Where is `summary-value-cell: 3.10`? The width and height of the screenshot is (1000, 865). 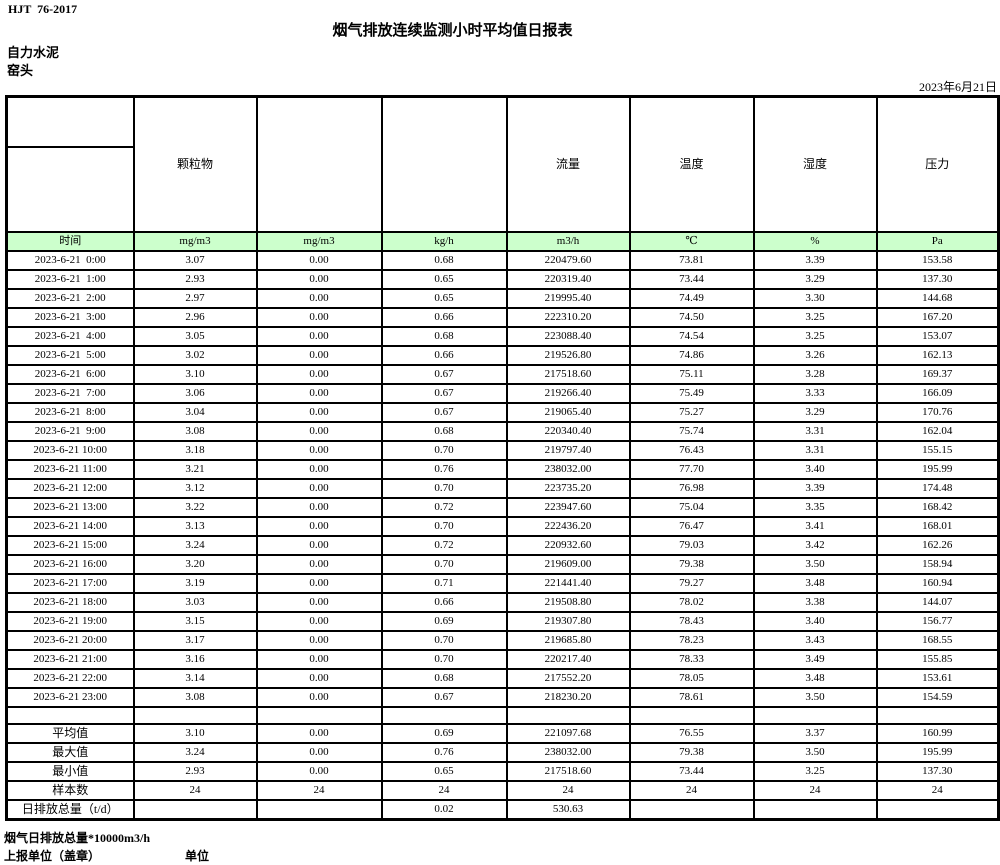 summary-value-cell: 3.10 is located at coordinates (195, 733).